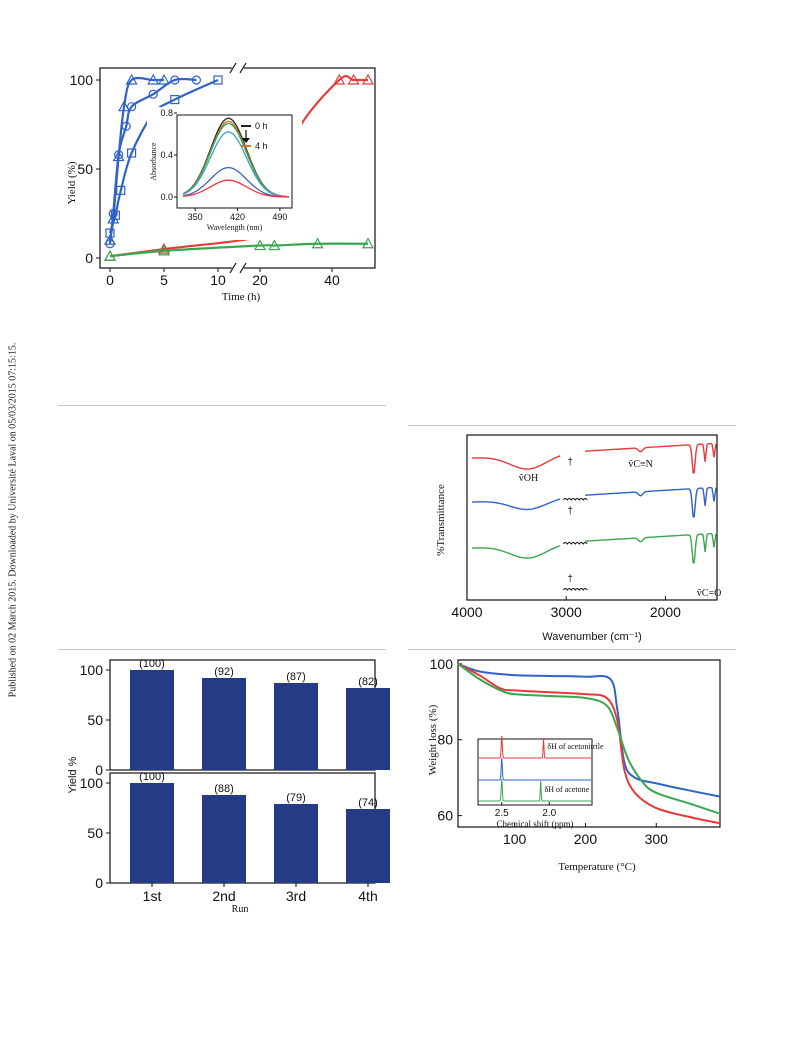 The image size is (793, 1039). What do you see at coordinates (709, 593) in the screenshot?
I see `co-stretch-label: ṽC=O` at bounding box center [709, 593].